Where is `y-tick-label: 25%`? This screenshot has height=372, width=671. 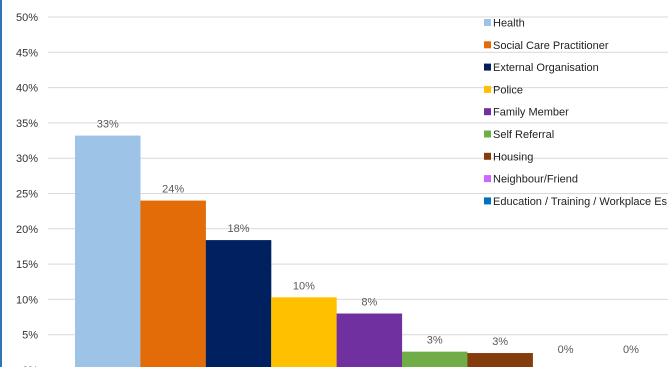
y-tick-label: 25% is located at coordinates (27, 195).